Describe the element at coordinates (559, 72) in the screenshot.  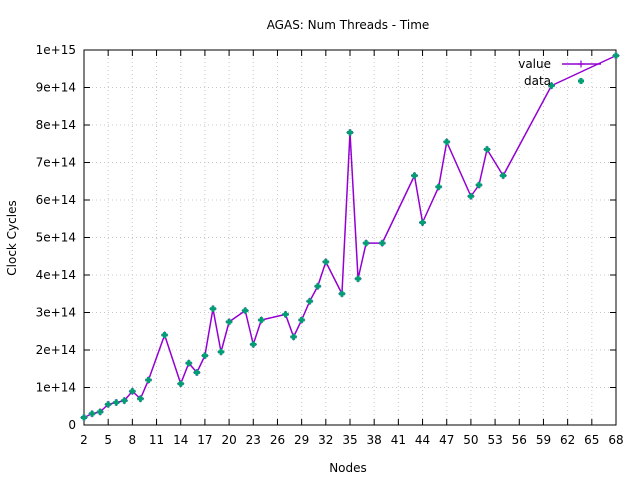
I see `legend: value data` at that location.